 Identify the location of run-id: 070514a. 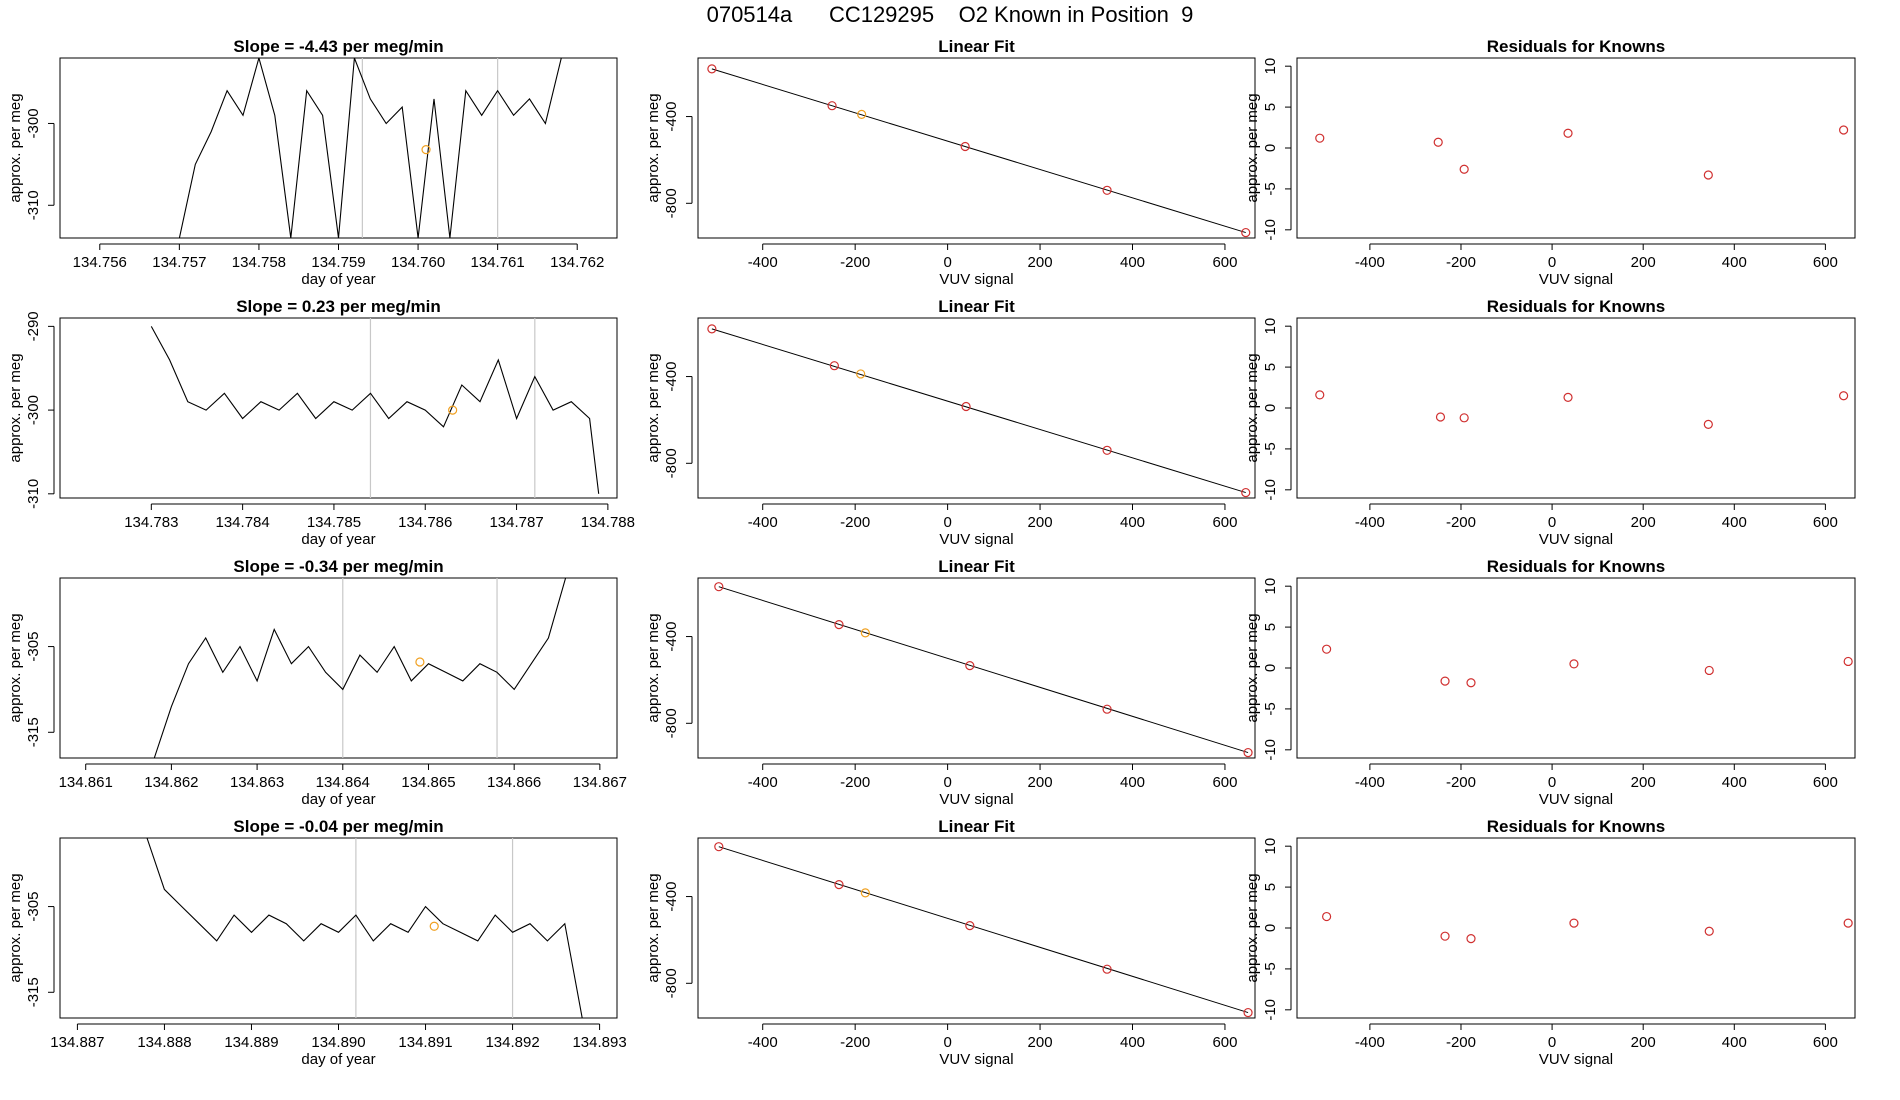
(749, 14).